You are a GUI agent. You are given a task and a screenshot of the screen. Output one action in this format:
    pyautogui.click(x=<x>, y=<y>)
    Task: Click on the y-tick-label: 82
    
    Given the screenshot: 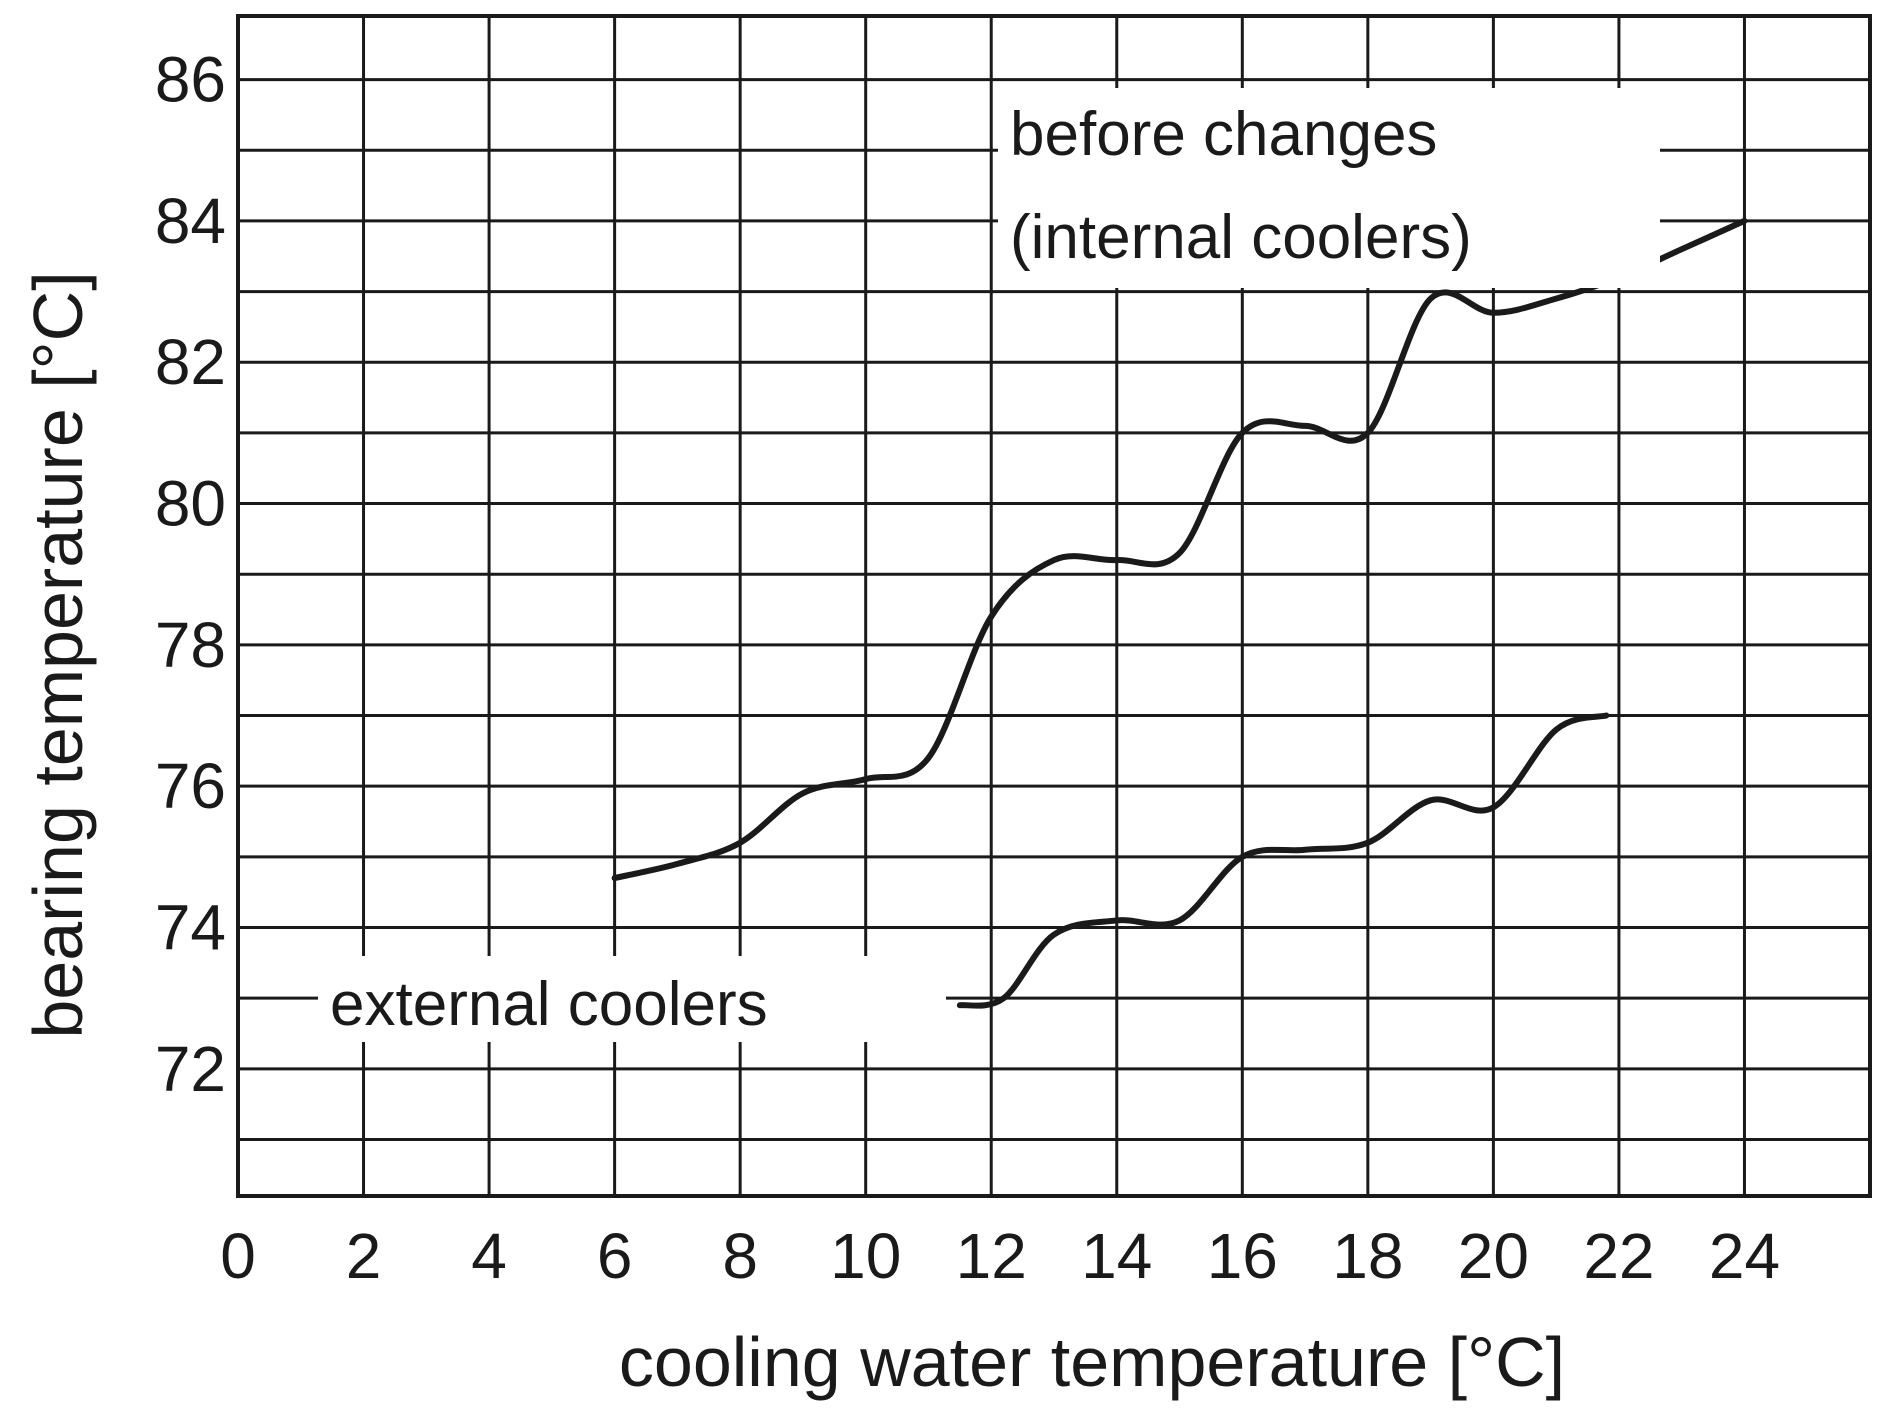 What is the action you would take?
    pyautogui.click(x=190, y=362)
    